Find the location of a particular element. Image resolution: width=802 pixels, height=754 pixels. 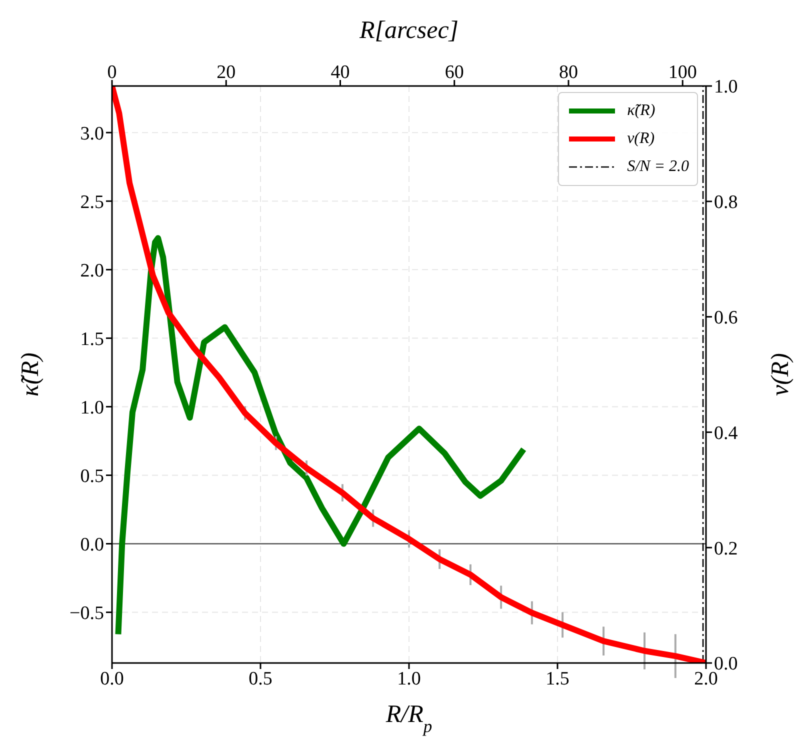

y2-tick-label: 0.2 is located at coordinates (726, 549).